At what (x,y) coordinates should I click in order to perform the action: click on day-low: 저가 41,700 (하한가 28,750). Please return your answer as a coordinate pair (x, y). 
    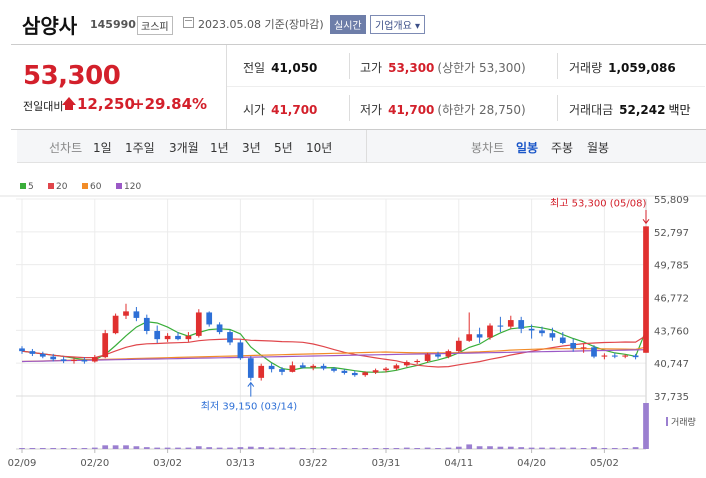
    Looking at the image, I should click on (443, 109).